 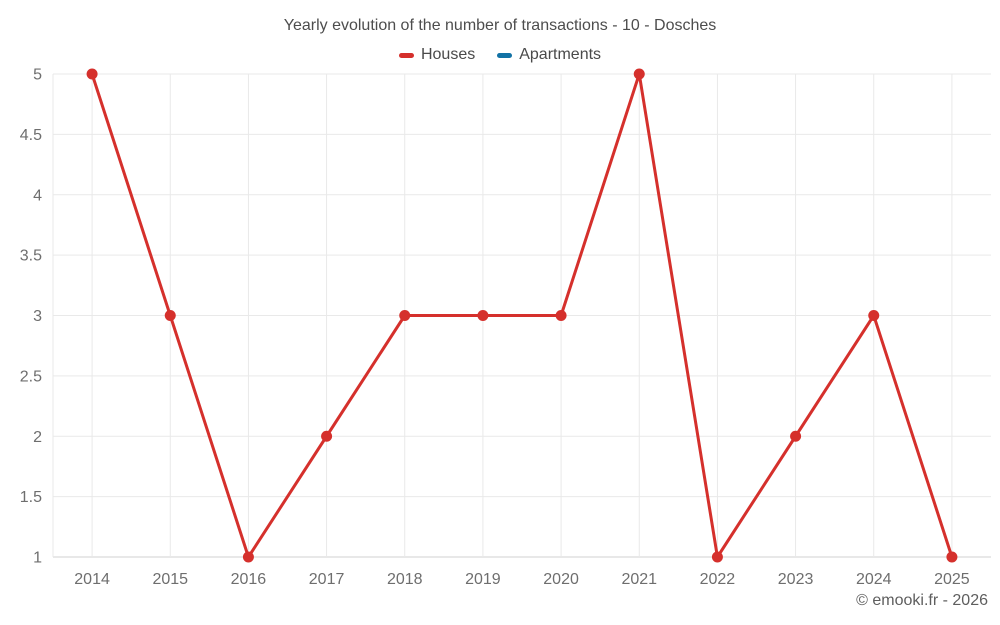 I want to click on y-tick-label: 1.5, so click(x=31, y=497).